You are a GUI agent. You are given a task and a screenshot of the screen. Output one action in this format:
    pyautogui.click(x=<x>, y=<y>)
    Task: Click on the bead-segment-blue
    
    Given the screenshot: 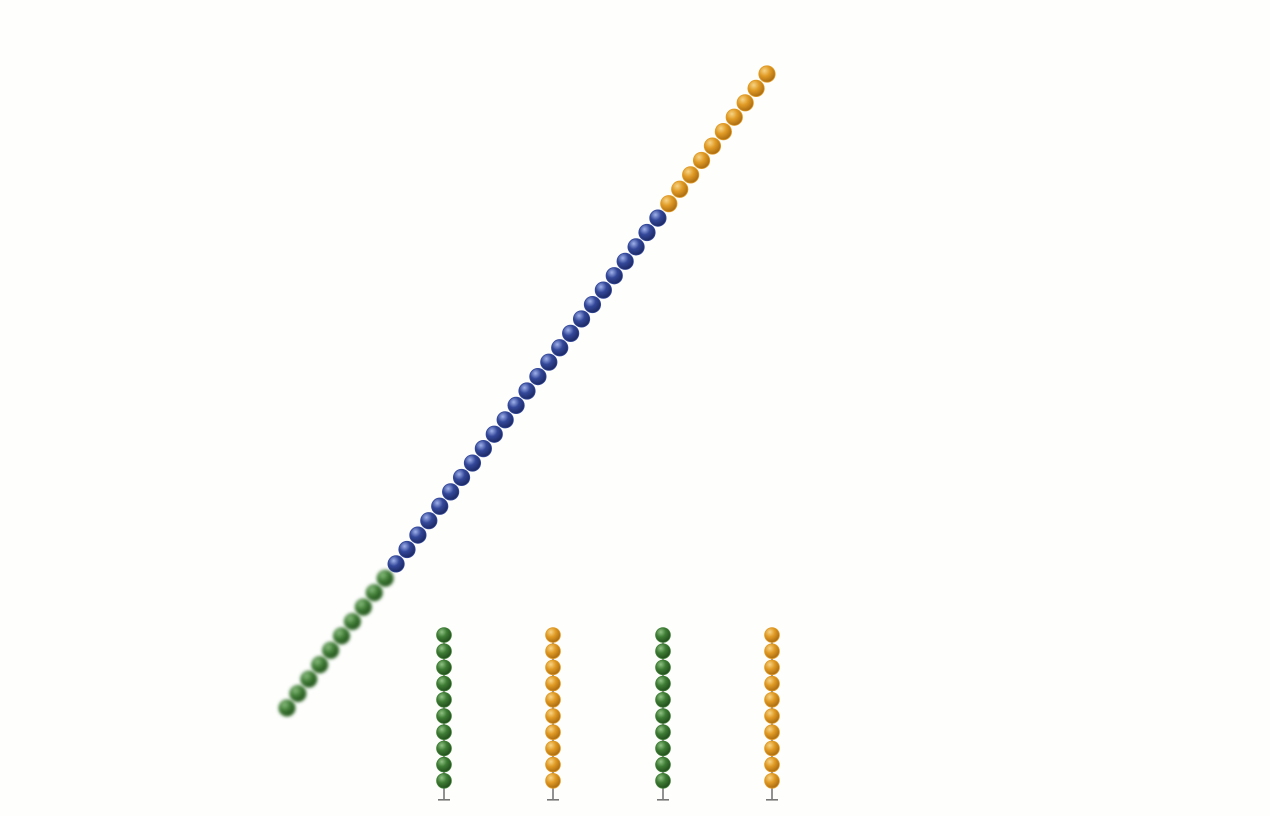 What is the action you would take?
    pyautogui.click(x=527, y=391)
    